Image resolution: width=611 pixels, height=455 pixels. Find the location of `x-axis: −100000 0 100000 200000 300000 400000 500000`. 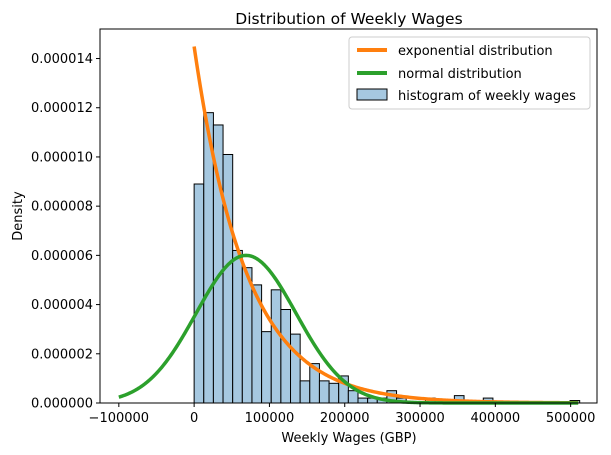

x-axis: −100000 0 100000 200000 300000 400000 500000 is located at coordinates (342, 414).